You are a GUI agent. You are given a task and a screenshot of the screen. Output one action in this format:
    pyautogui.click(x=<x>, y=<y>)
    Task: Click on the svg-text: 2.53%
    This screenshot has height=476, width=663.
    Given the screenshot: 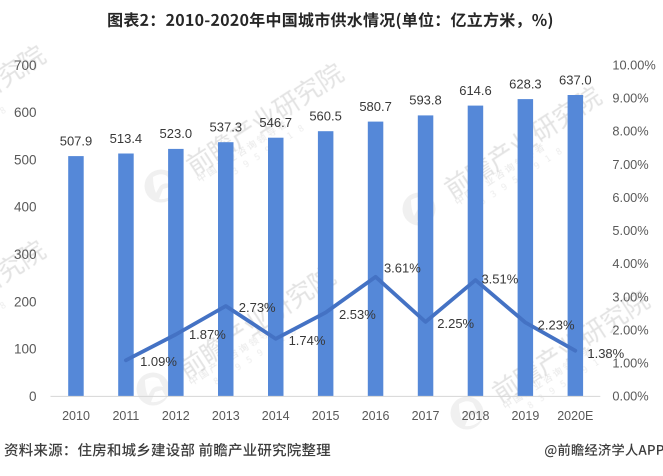 What is the action you would take?
    pyautogui.click(x=357, y=314)
    